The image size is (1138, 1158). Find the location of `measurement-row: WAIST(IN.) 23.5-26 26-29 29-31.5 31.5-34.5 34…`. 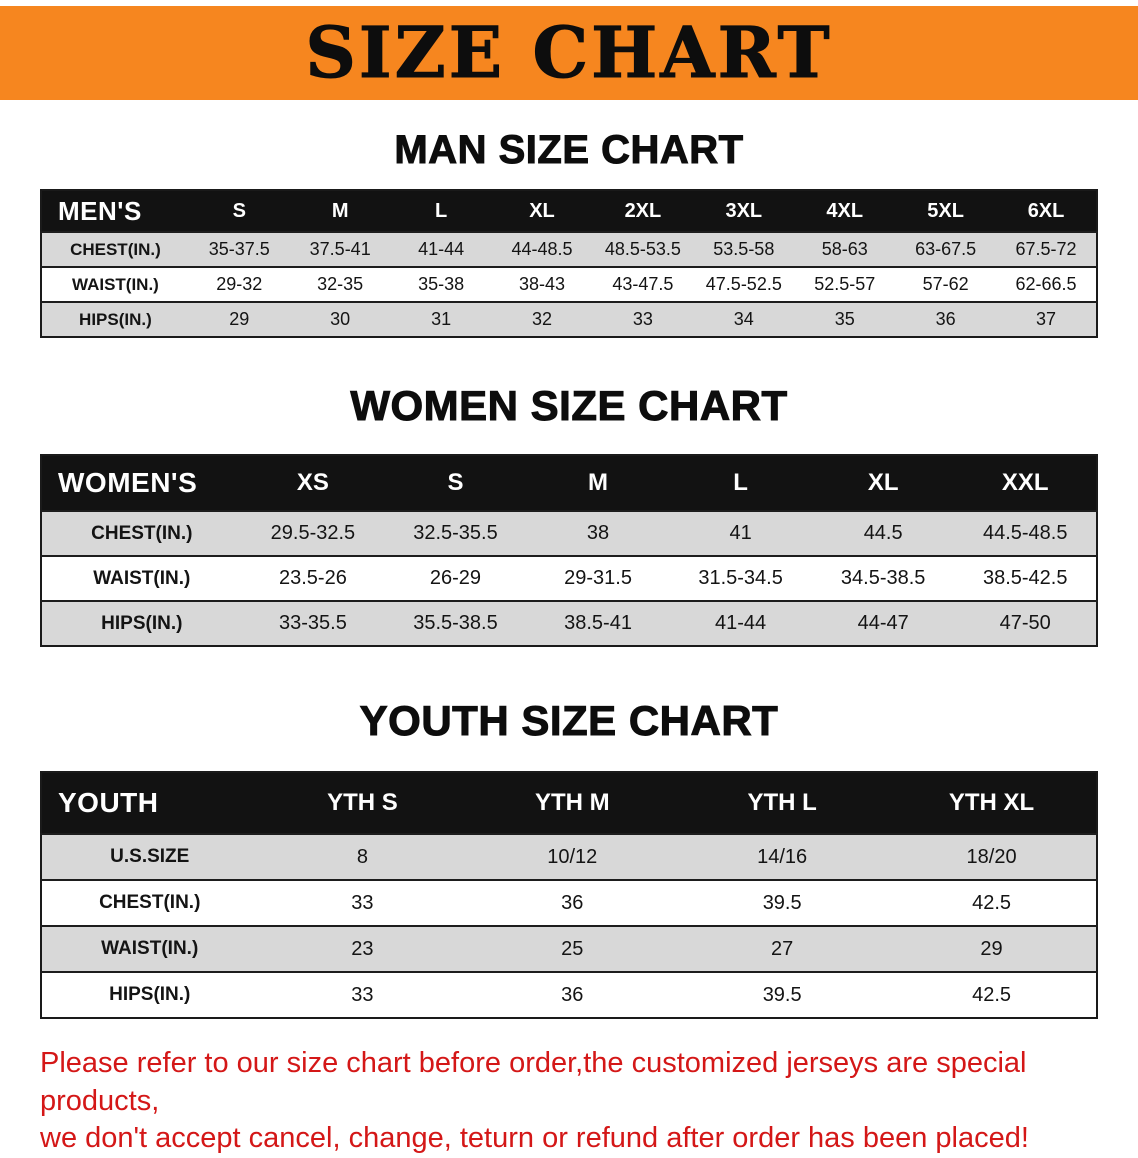

measurement-row: WAIST(IN.) 23.5-26 26-29 29-31.5 31.5-34.5 34… is located at coordinates (569, 578).